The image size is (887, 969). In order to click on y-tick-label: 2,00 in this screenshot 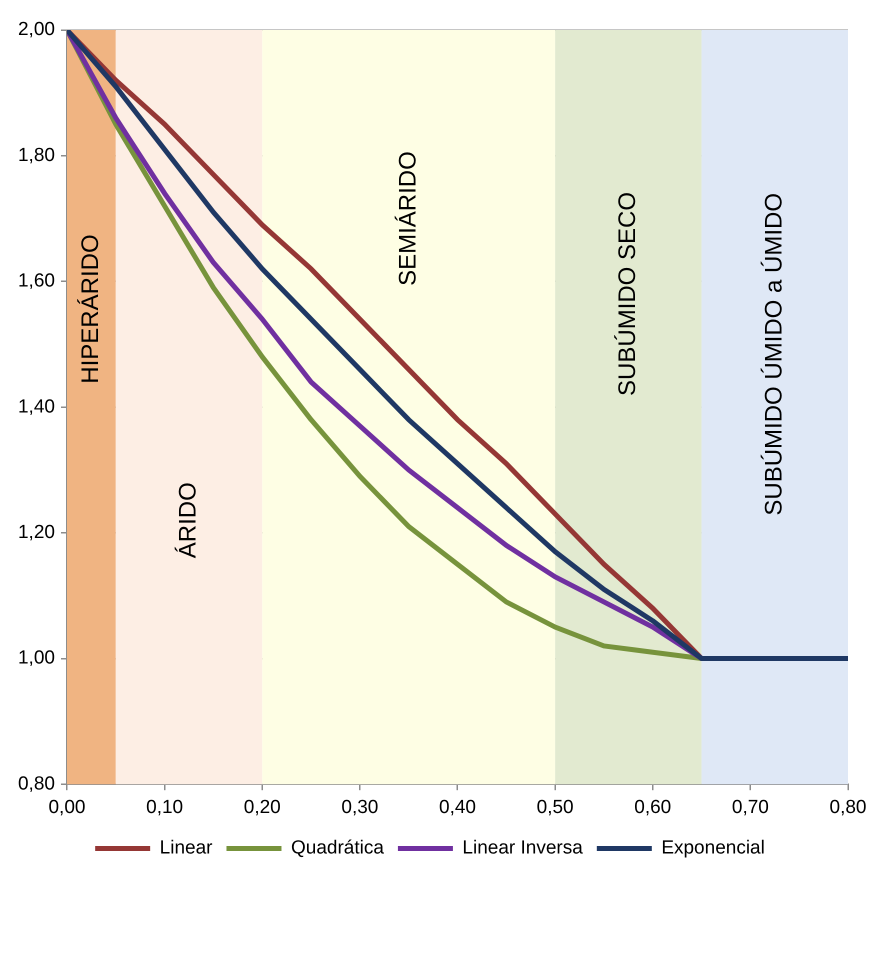, I will do `click(36, 29)`.